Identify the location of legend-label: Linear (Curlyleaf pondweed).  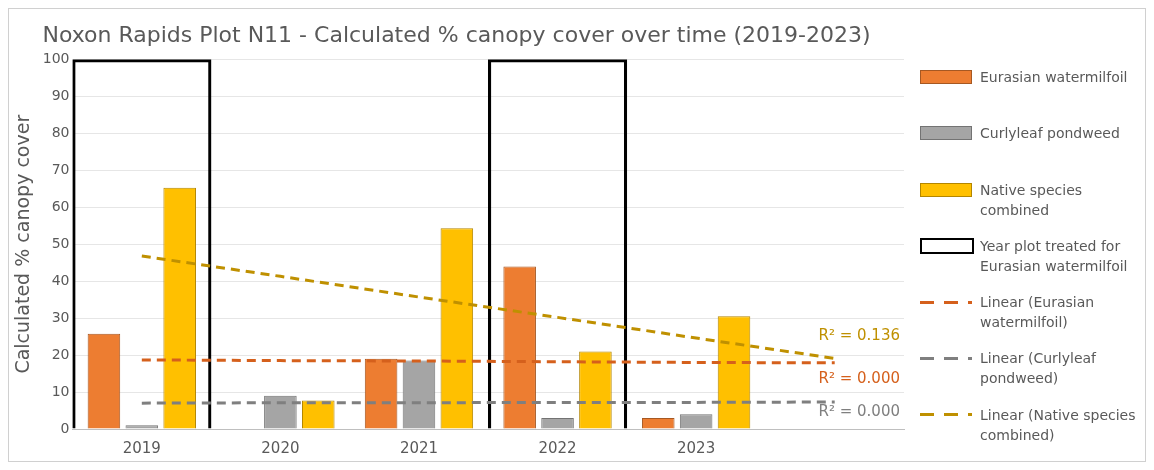
(1039, 369).